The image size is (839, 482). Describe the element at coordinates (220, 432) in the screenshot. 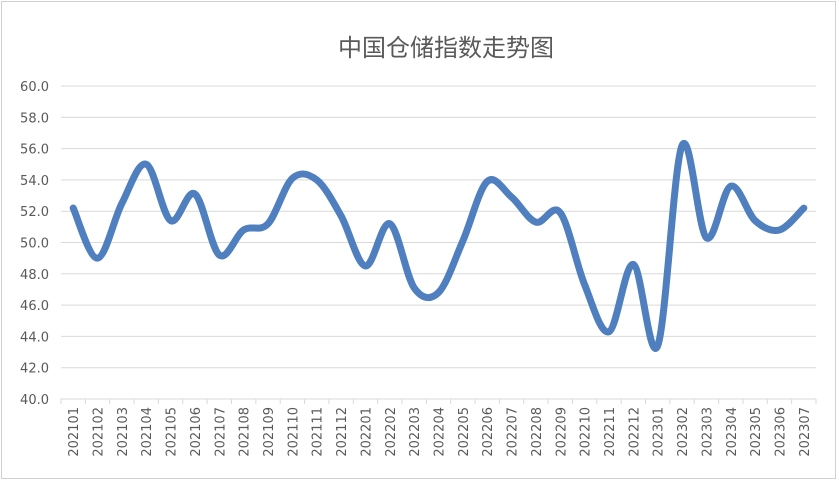

I see `x-tick-label: 202107` at that location.